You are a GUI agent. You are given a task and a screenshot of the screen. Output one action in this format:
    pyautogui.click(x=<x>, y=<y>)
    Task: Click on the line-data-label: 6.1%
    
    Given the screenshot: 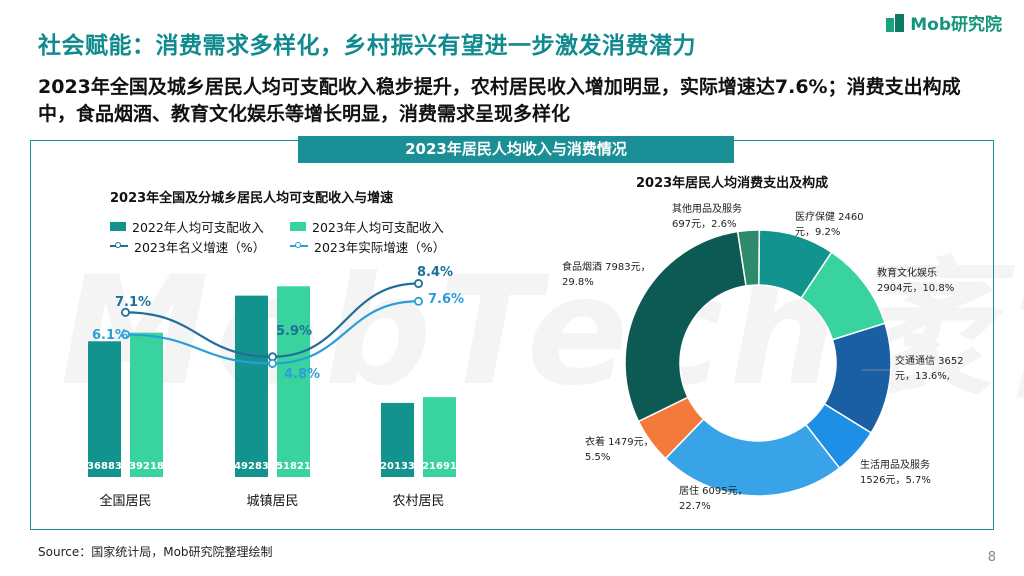 What is the action you would take?
    pyautogui.click(x=110, y=335)
    